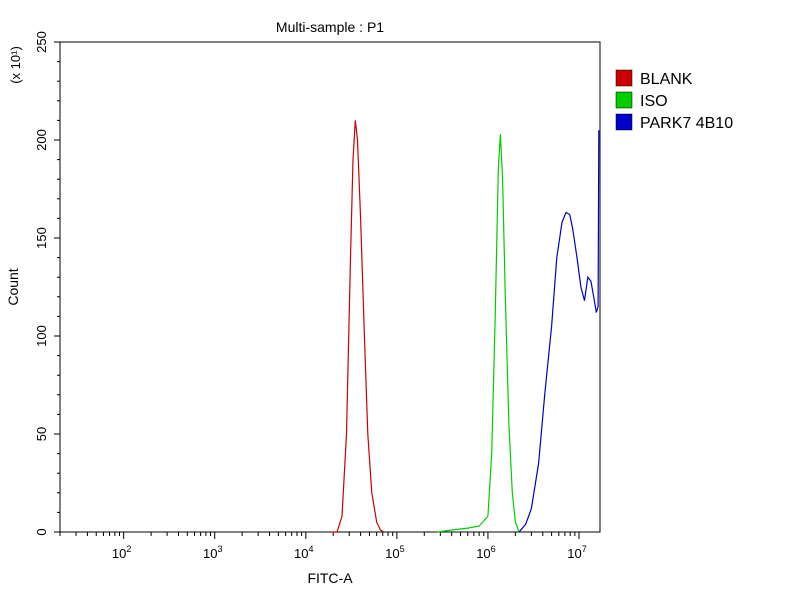 This screenshot has width=800, height=600. What do you see at coordinates (686, 123) in the screenshot?
I see `legend-label: PARK7 4B10` at bounding box center [686, 123].